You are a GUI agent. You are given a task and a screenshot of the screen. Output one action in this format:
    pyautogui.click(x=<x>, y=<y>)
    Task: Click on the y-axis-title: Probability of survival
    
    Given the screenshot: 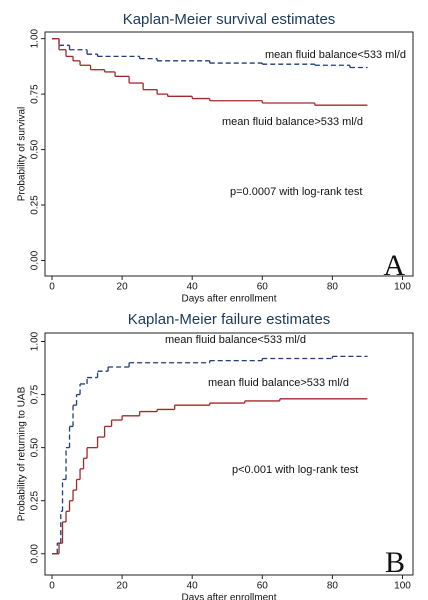 What is the action you would take?
    pyautogui.click(x=22, y=154)
    